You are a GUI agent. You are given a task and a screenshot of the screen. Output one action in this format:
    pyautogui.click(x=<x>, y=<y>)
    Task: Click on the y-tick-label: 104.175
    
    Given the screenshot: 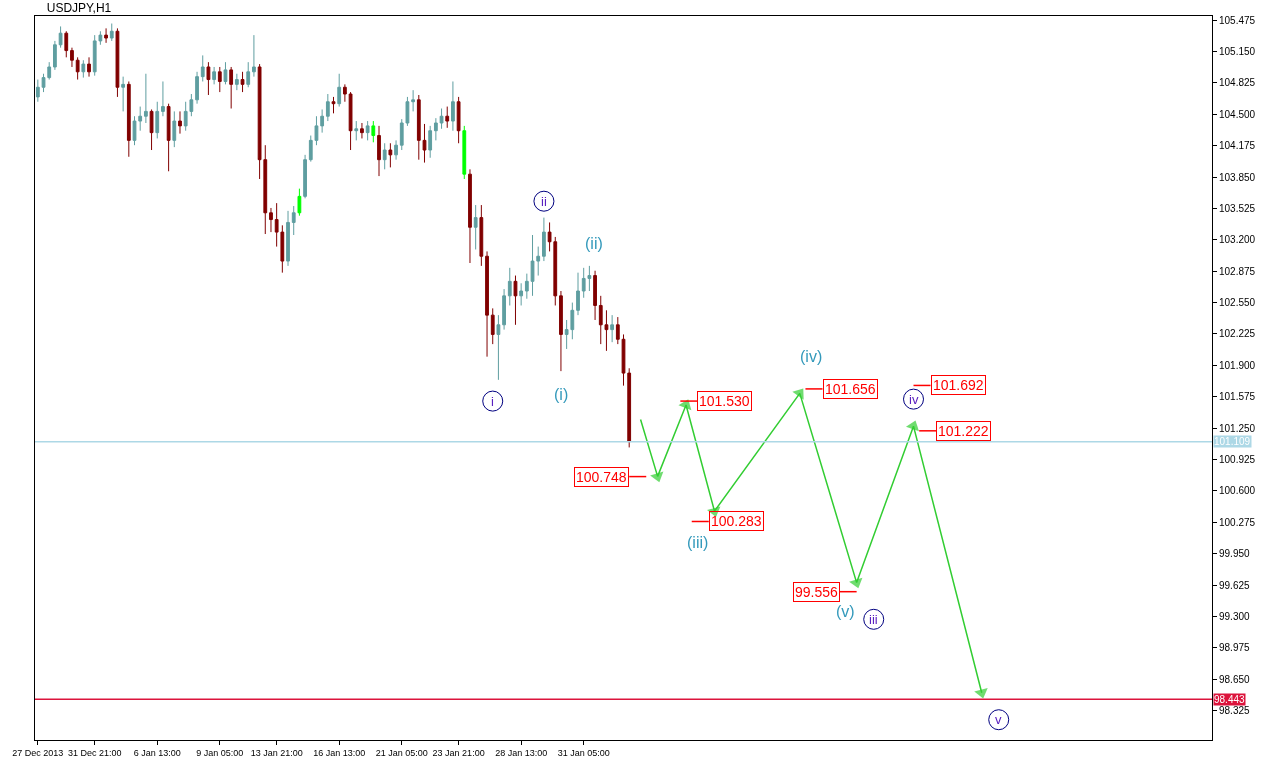 What is the action you would take?
    pyautogui.click(x=1237, y=146)
    